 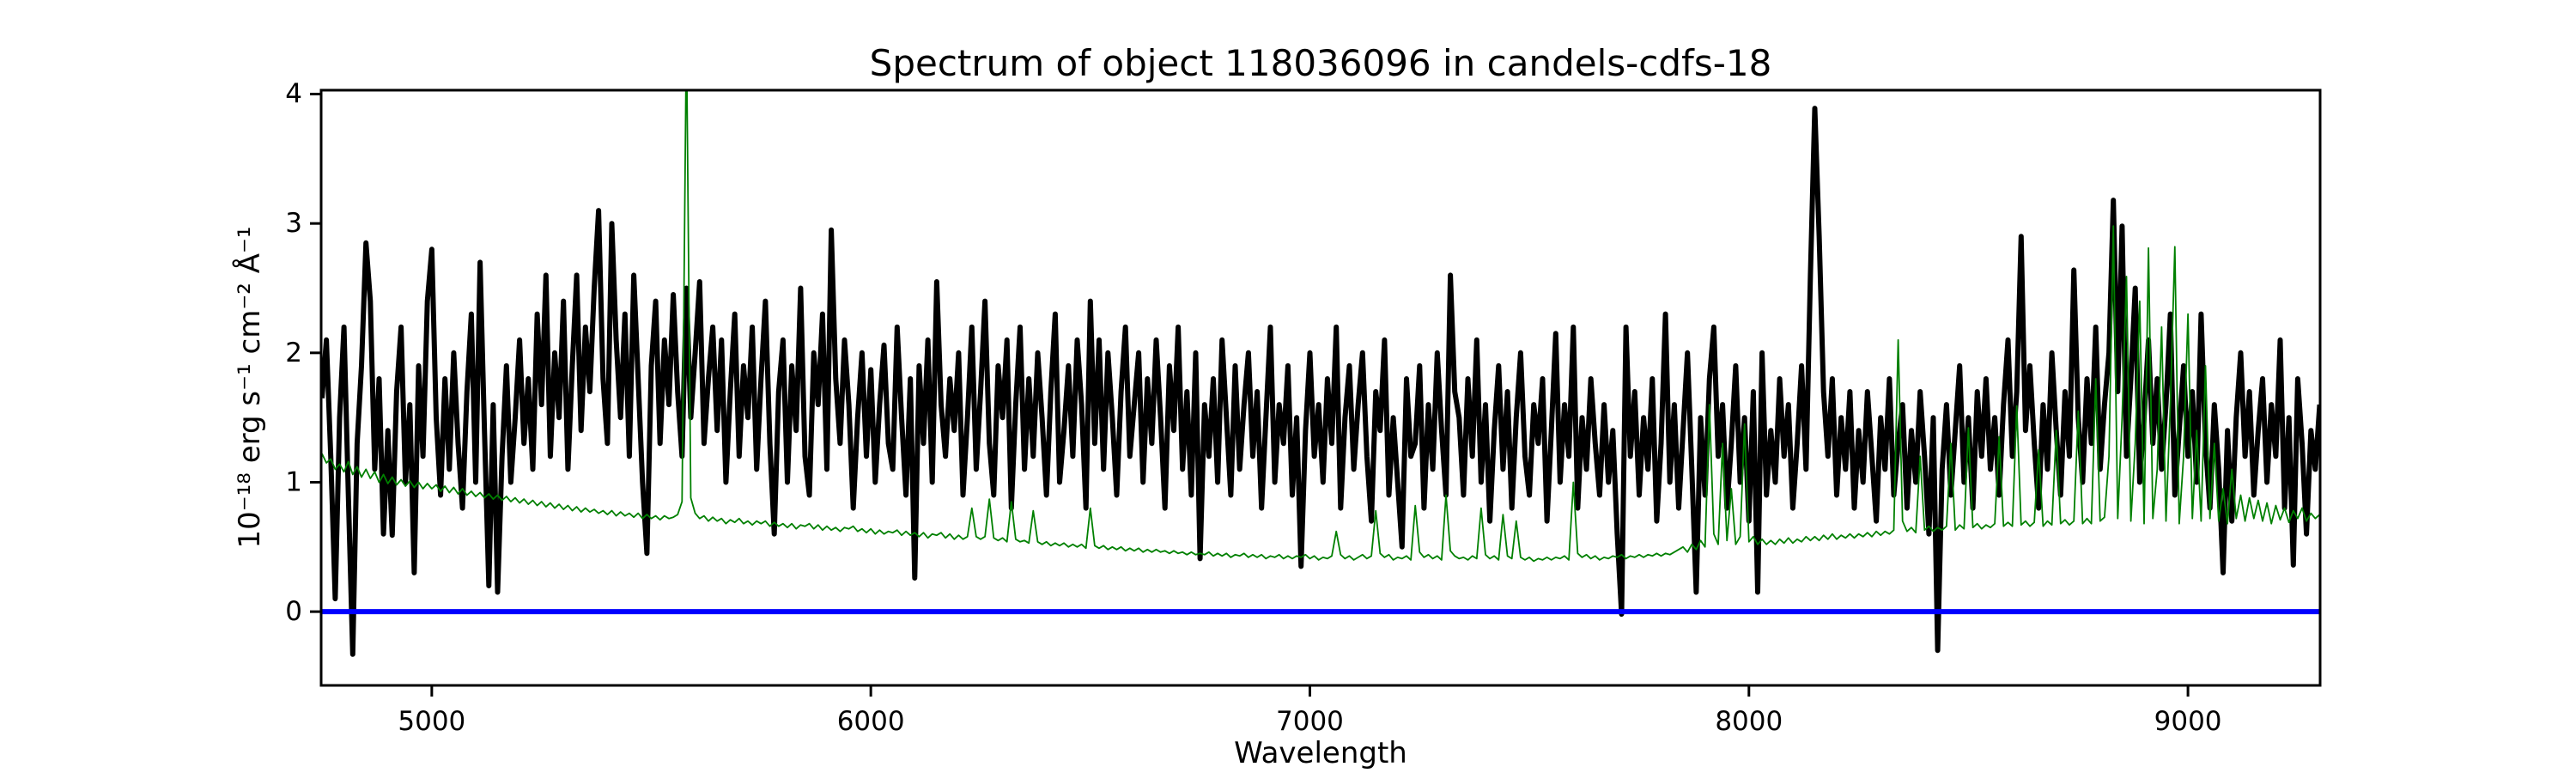 What do you see at coordinates (1749, 721) in the screenshot?
I see `x-tick-label: 8000` at bounding box center [1749, 721].